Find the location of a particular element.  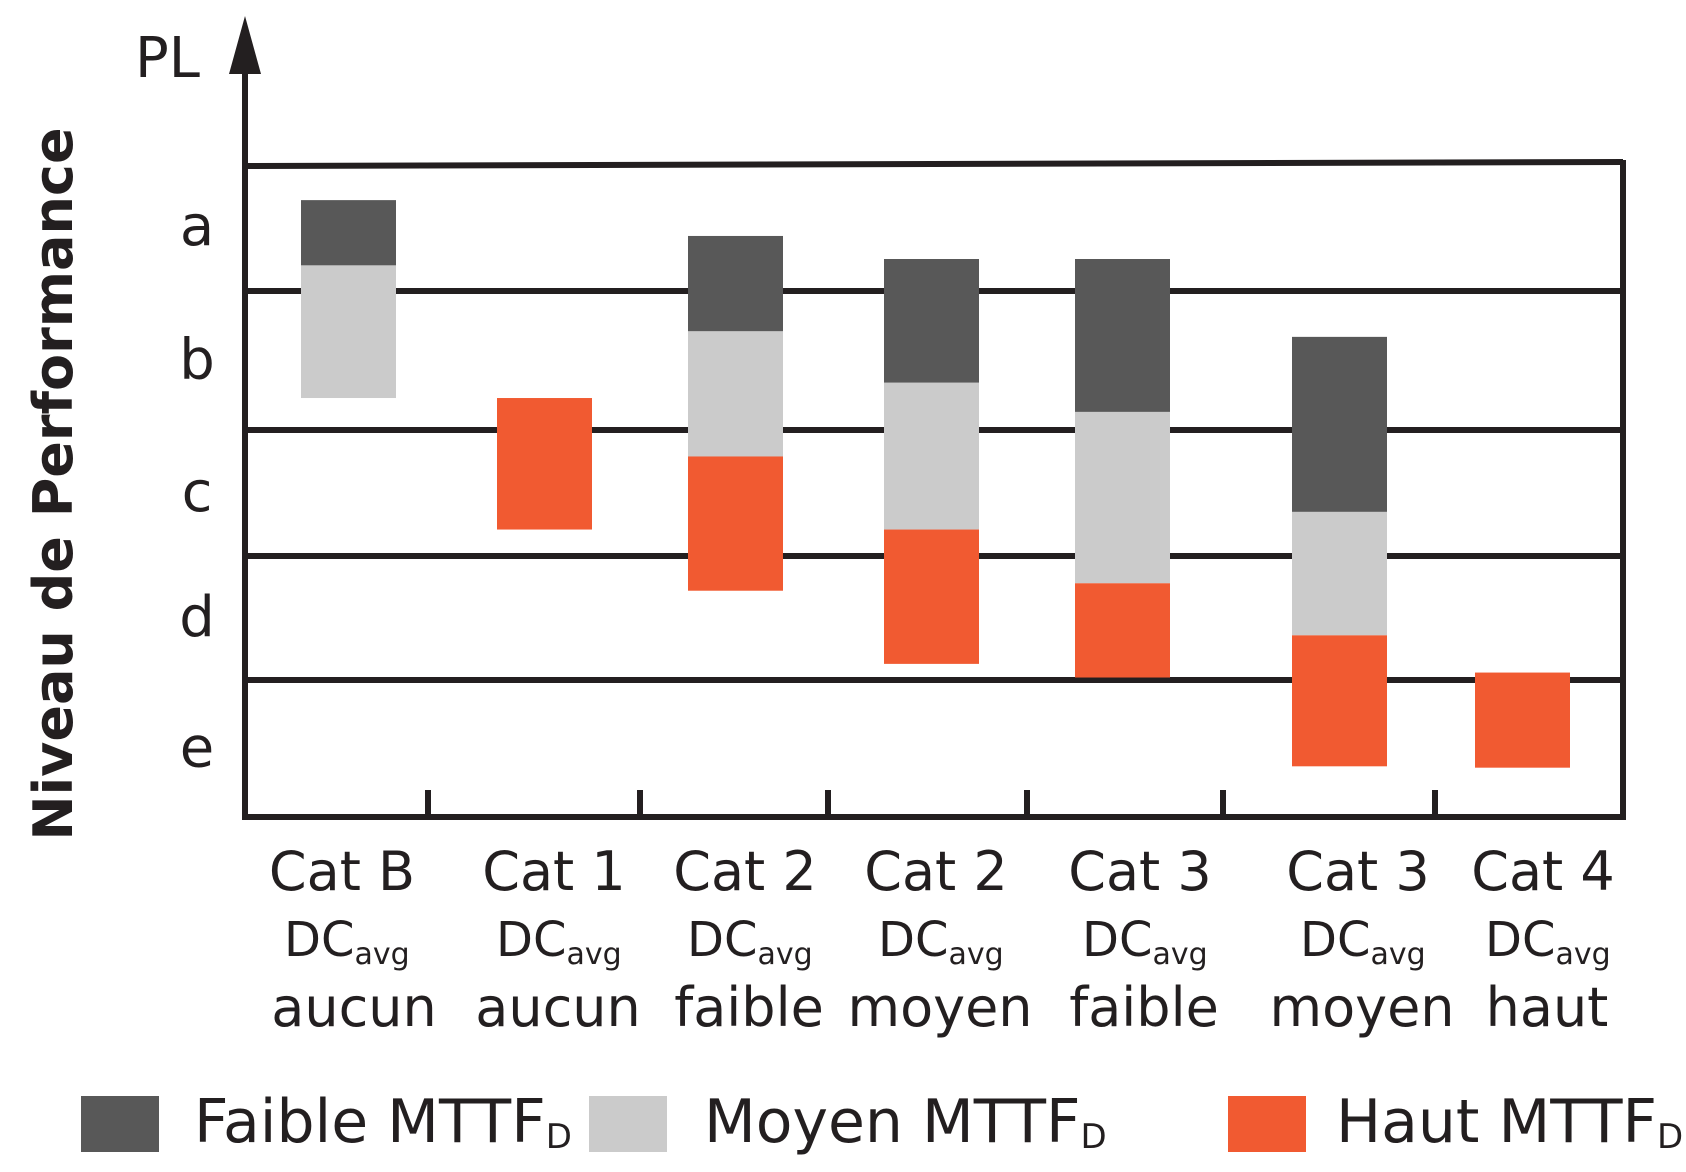

level-label-e: e is located at coordinates (197, 748).